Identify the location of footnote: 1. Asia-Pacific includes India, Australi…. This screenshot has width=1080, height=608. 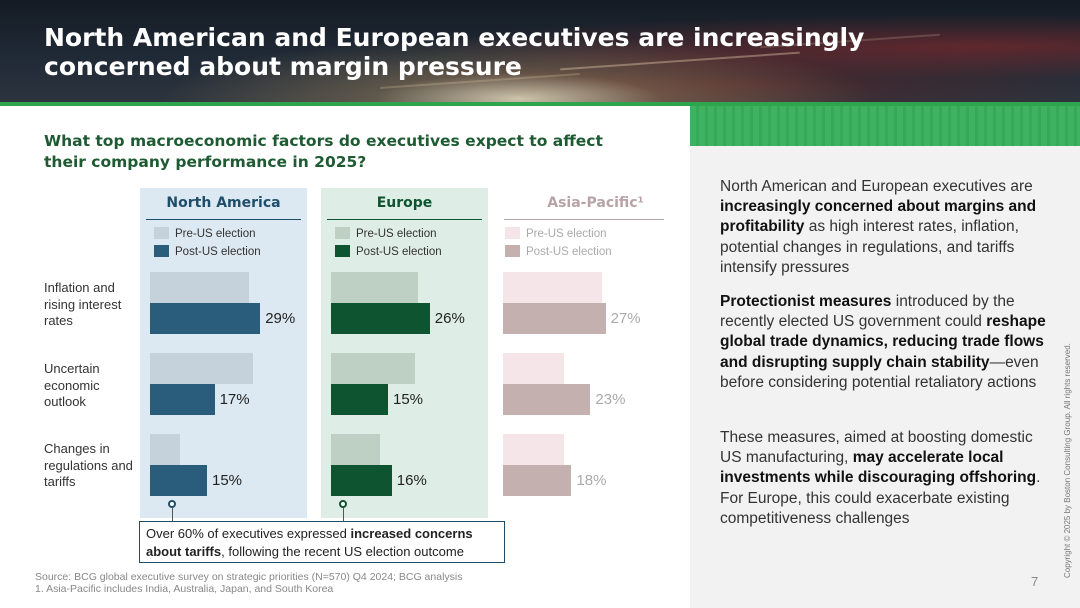
(184, 589).